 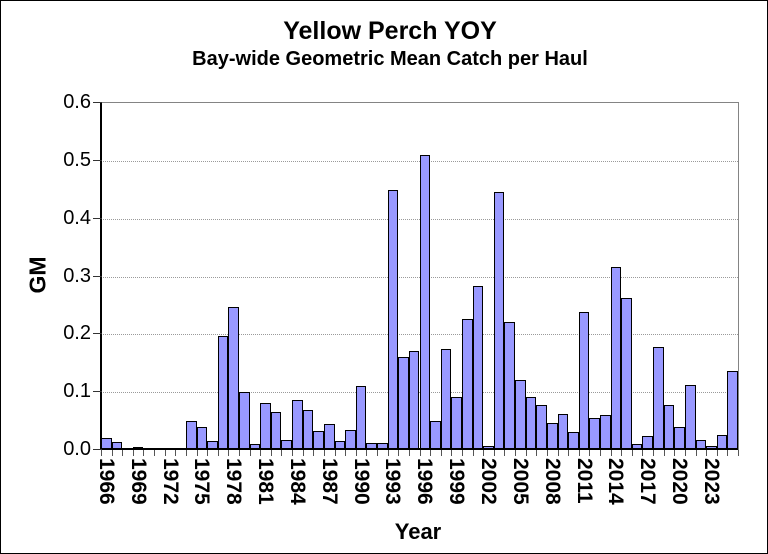 I want to click on x-axis-title: Year, so click(x=418, y=531).